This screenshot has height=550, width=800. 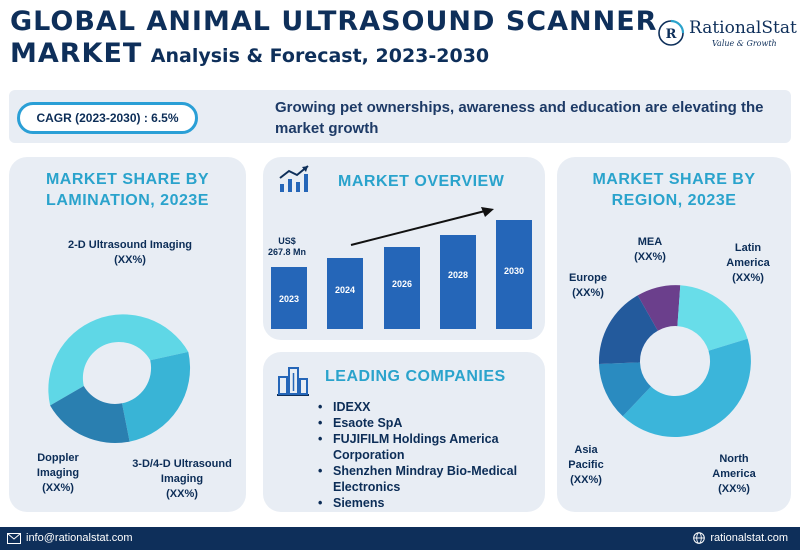 I want to click on region-segment-europe, so click(x=628, y=329).